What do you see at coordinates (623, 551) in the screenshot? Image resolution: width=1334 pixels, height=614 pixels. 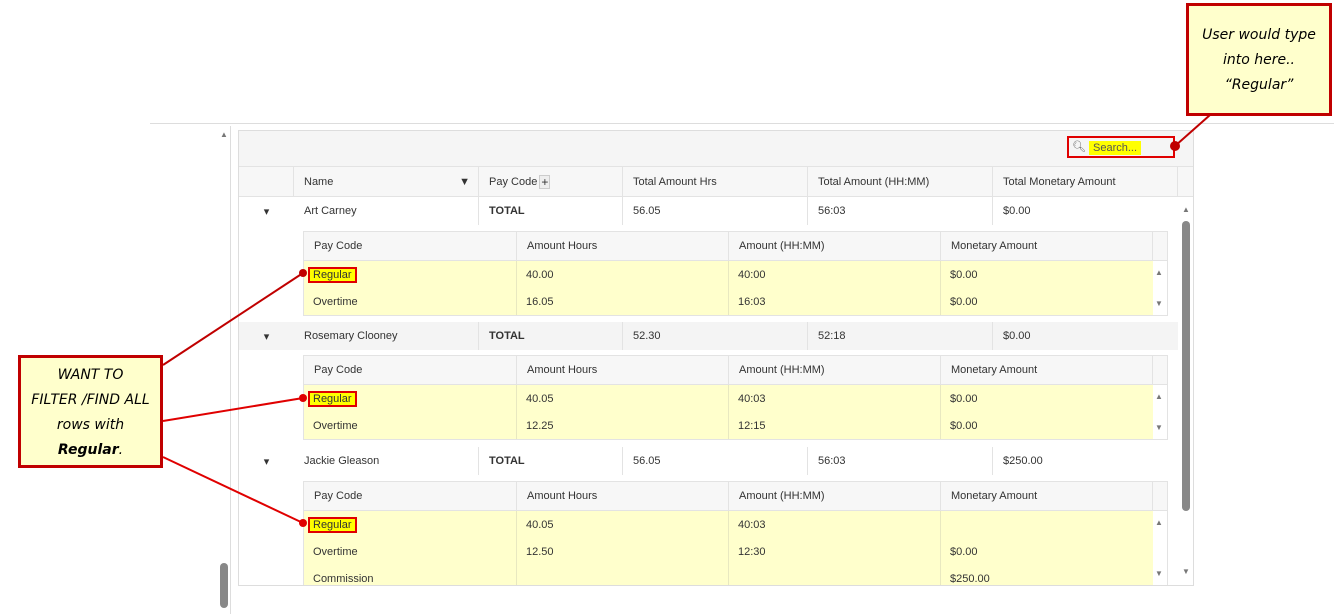 I see `amount-hours-cell: 12.50` at bounding box center [623, 551].